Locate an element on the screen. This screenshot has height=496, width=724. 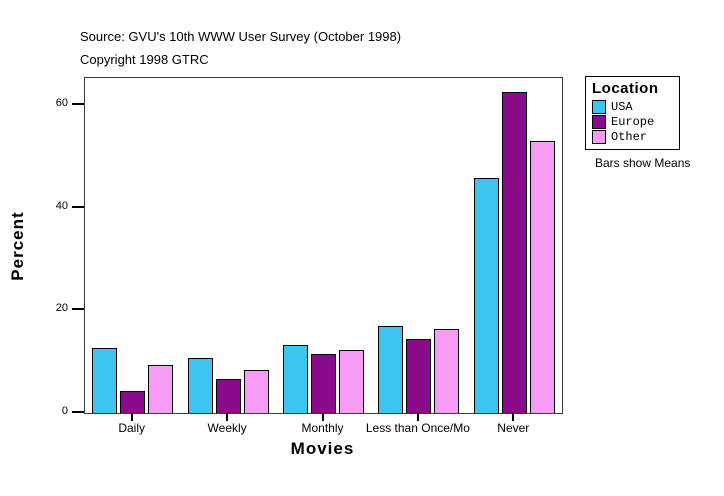
x-tick-label: Monthly is located at coordinates (322, 428).